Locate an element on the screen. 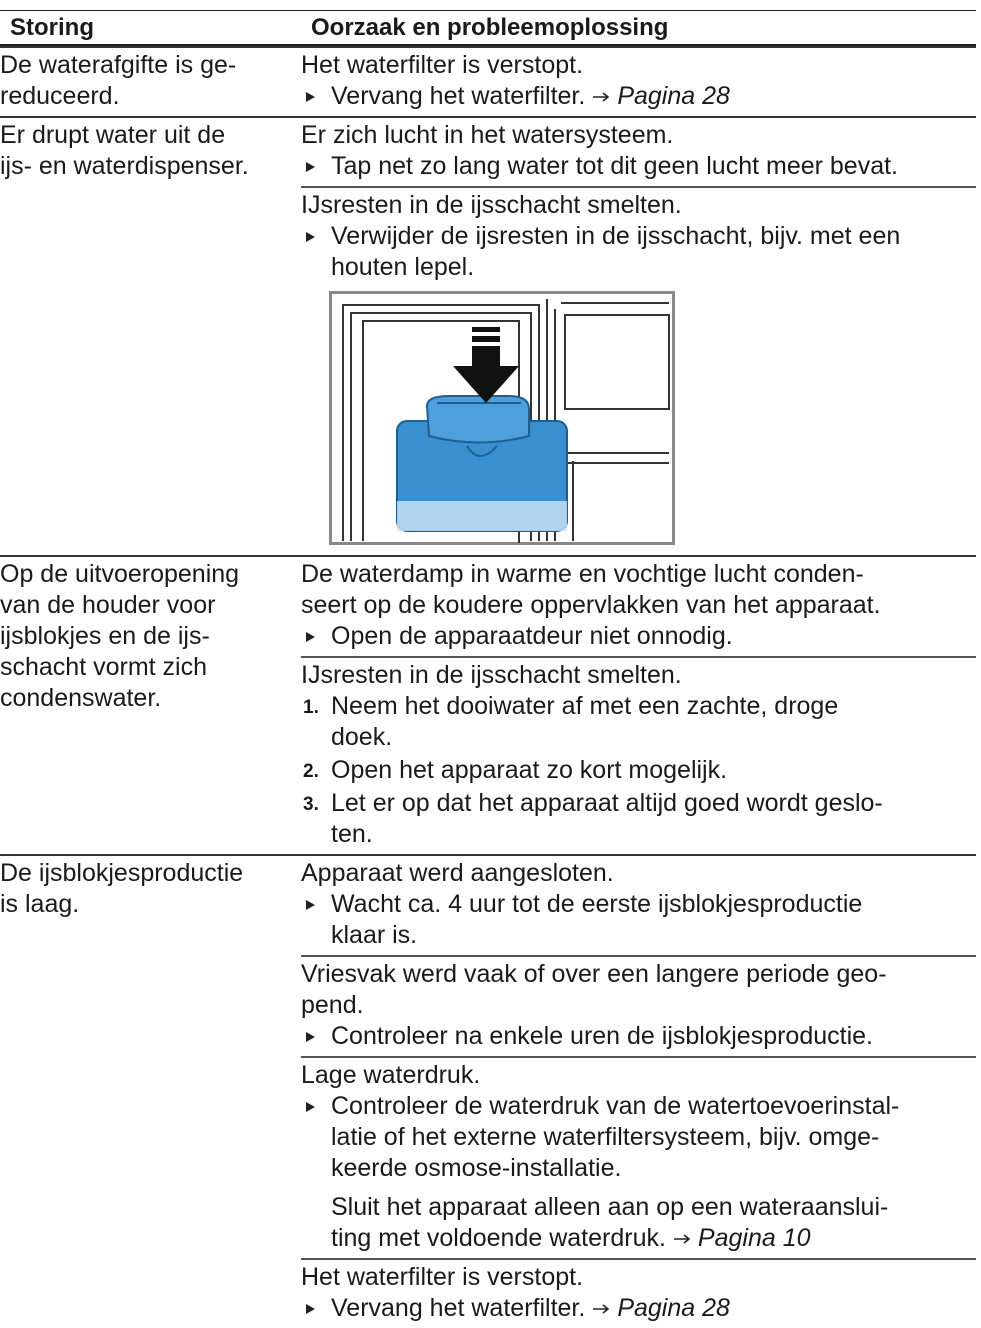 Image resolution: width=981 pixels, height=1328 pixels. text-line: schacht vormt zich is located at coordinates (104, 667).